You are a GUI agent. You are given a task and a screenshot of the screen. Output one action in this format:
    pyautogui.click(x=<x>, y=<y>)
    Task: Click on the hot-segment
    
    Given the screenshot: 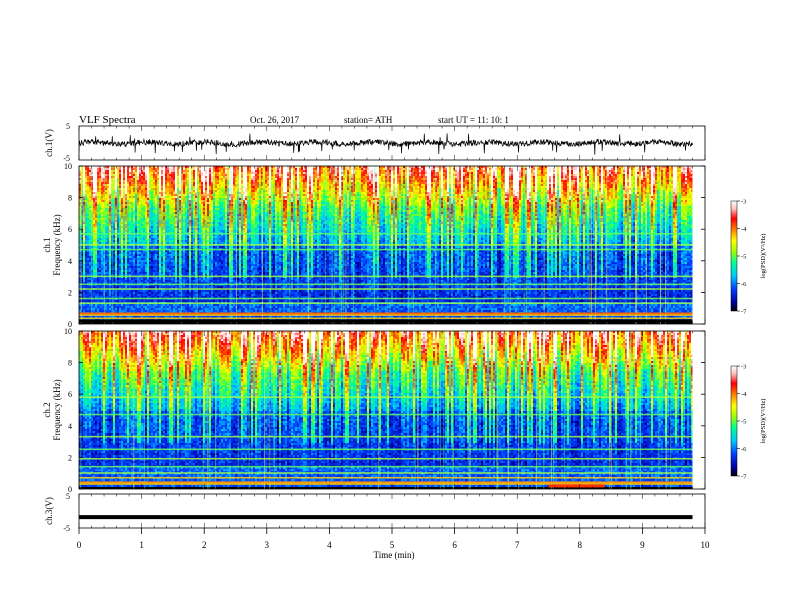 What is the action you would take?
    pyautogui.click(x=576, y=486)
    